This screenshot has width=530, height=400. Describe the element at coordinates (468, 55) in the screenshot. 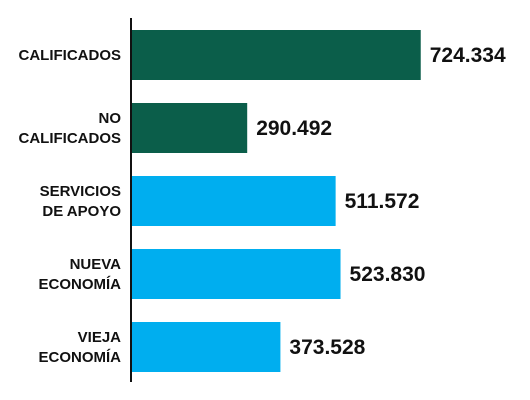

I see `value-label-0: 724.334` at that location.